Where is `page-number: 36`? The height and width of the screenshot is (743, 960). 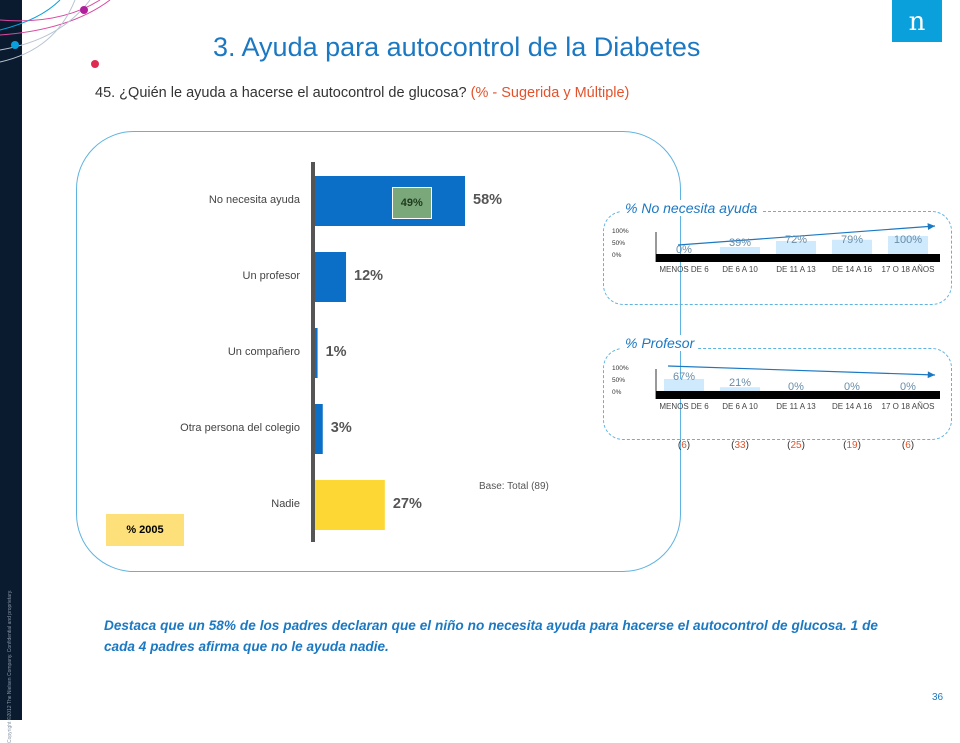
page-number: 36 is located at coordinates (938, 697).